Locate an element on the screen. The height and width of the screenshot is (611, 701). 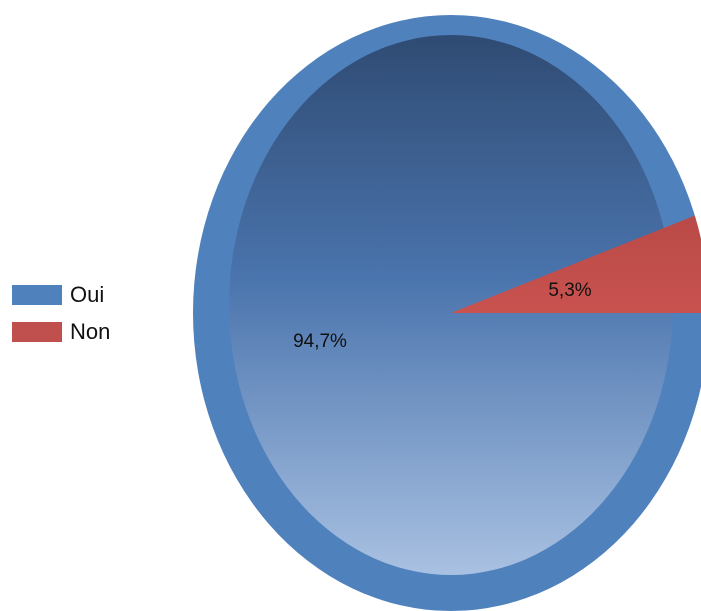
chart-legend: Oui Non is located at coordinates (61, 313).